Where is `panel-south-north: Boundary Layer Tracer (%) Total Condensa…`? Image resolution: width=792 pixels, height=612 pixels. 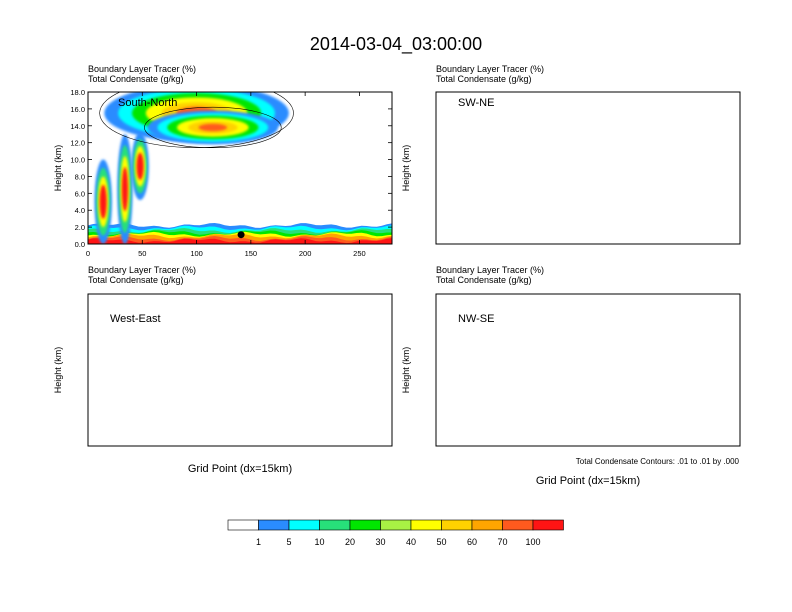 panel-south-north: Boundary Layer Tracer (%) Total Condensa… is located at coordinates (223, 161).